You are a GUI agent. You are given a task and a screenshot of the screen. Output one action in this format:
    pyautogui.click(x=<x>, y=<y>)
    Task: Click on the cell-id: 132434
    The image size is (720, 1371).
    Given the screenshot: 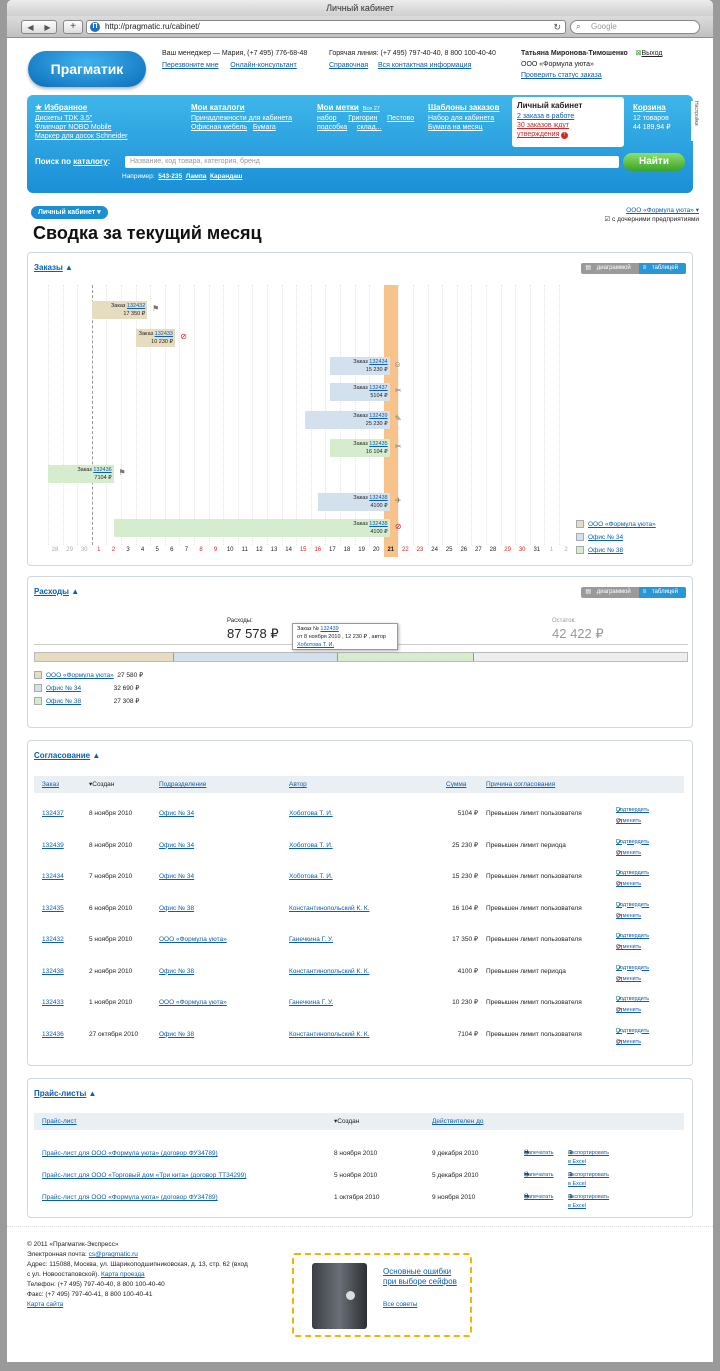 What is the action you would take?
    pyautogui.click(x=53, y=876)
    